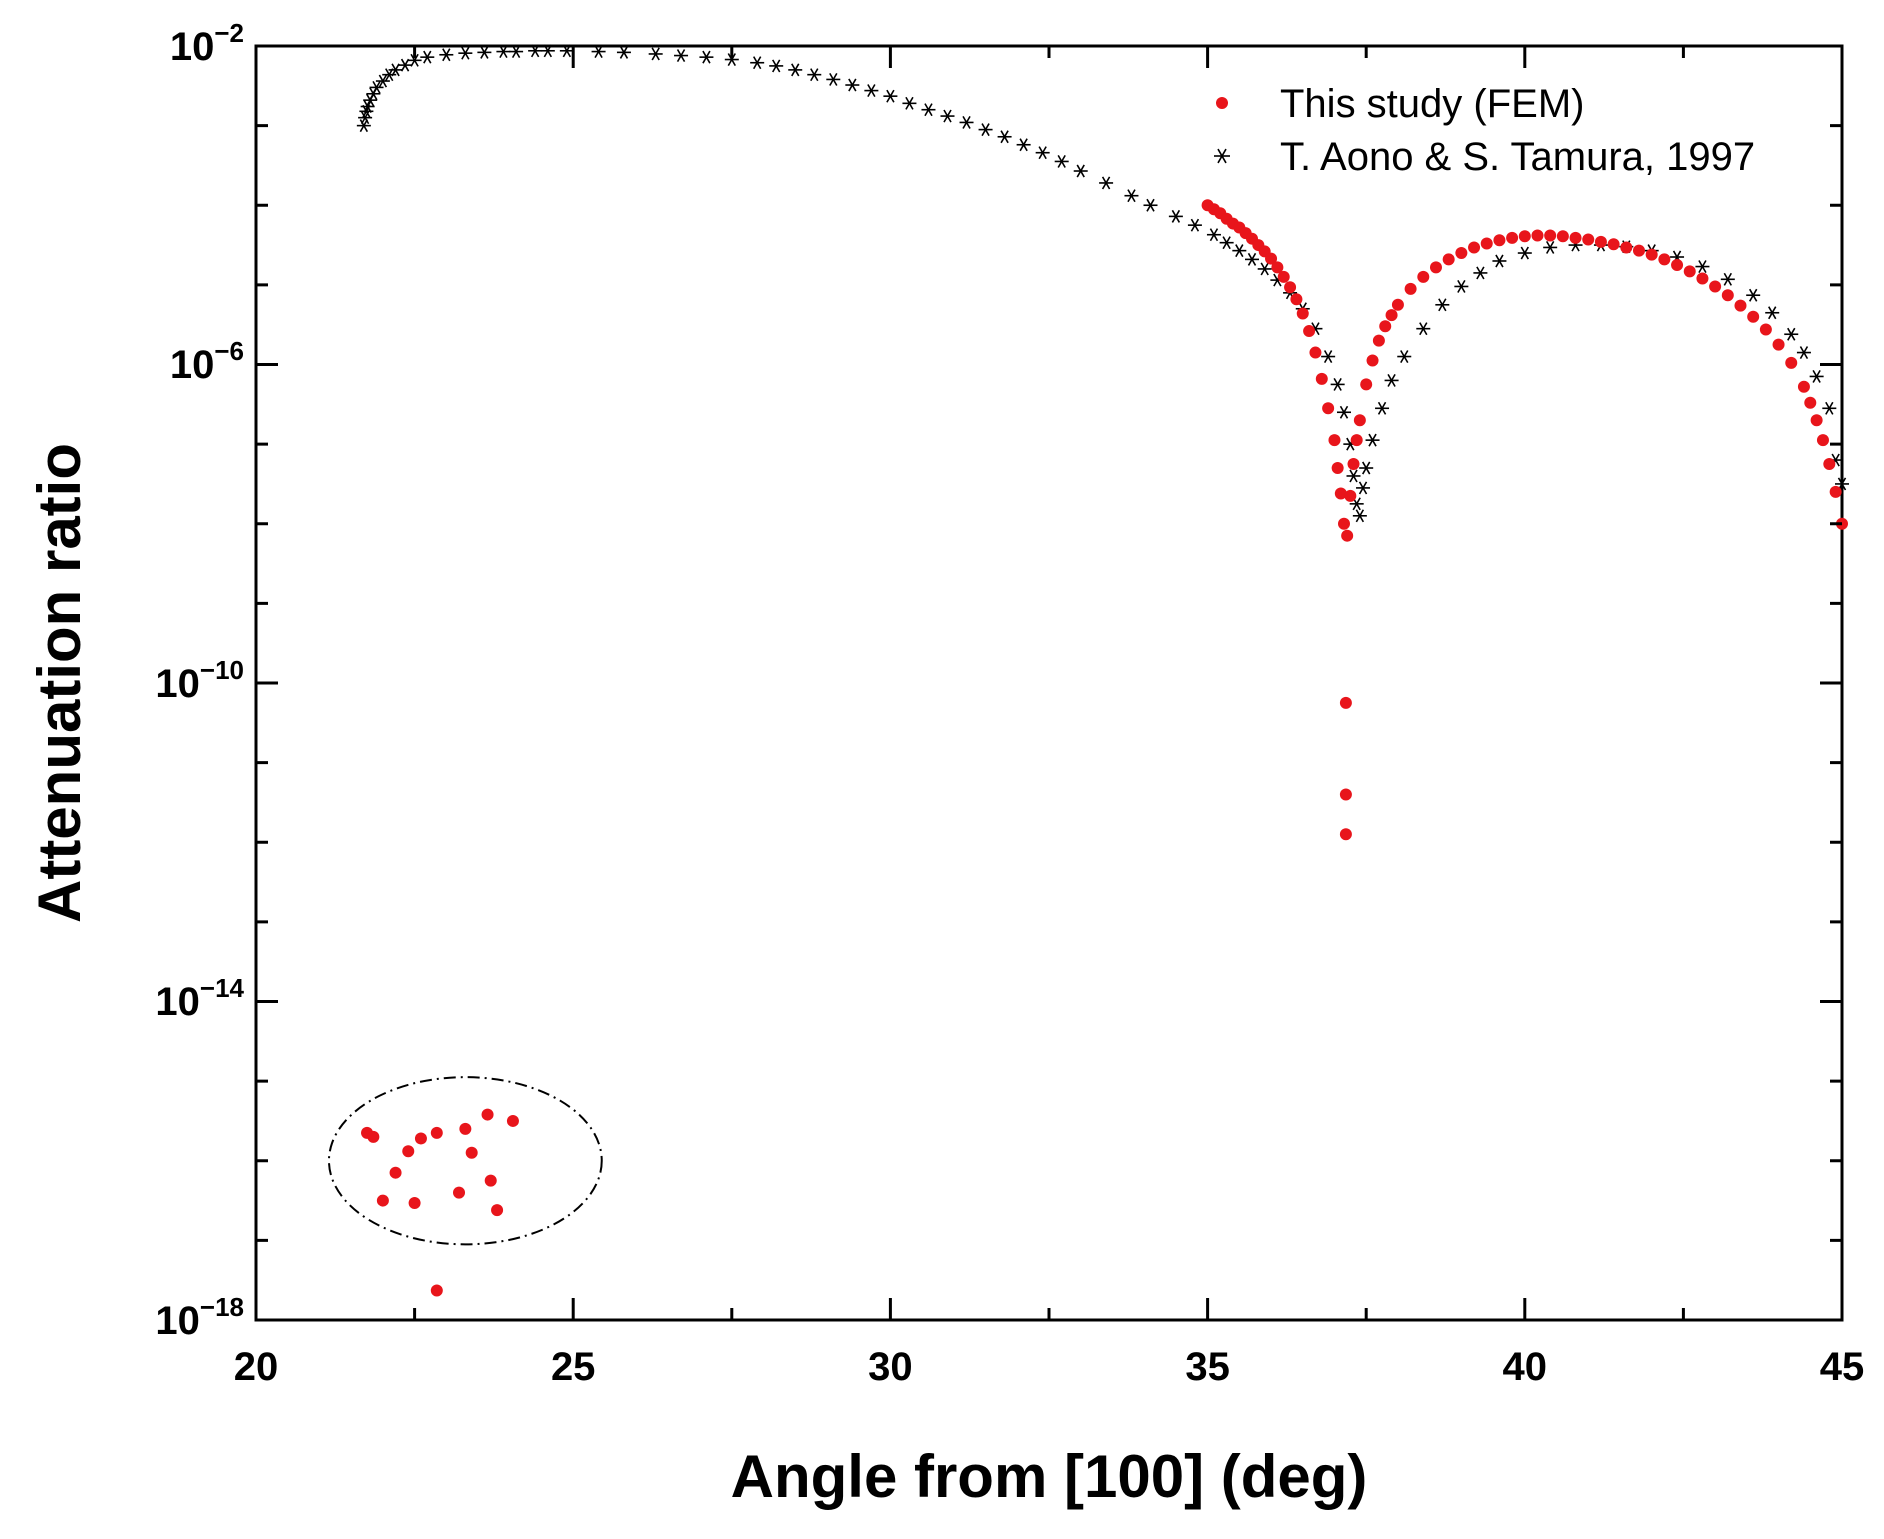 This screenshot has height=1539, width=1884. What do you see at coordinates (465, 1161) in the screenshot?
I see `annotation-ellipse` at bounding box center [465, 1161].